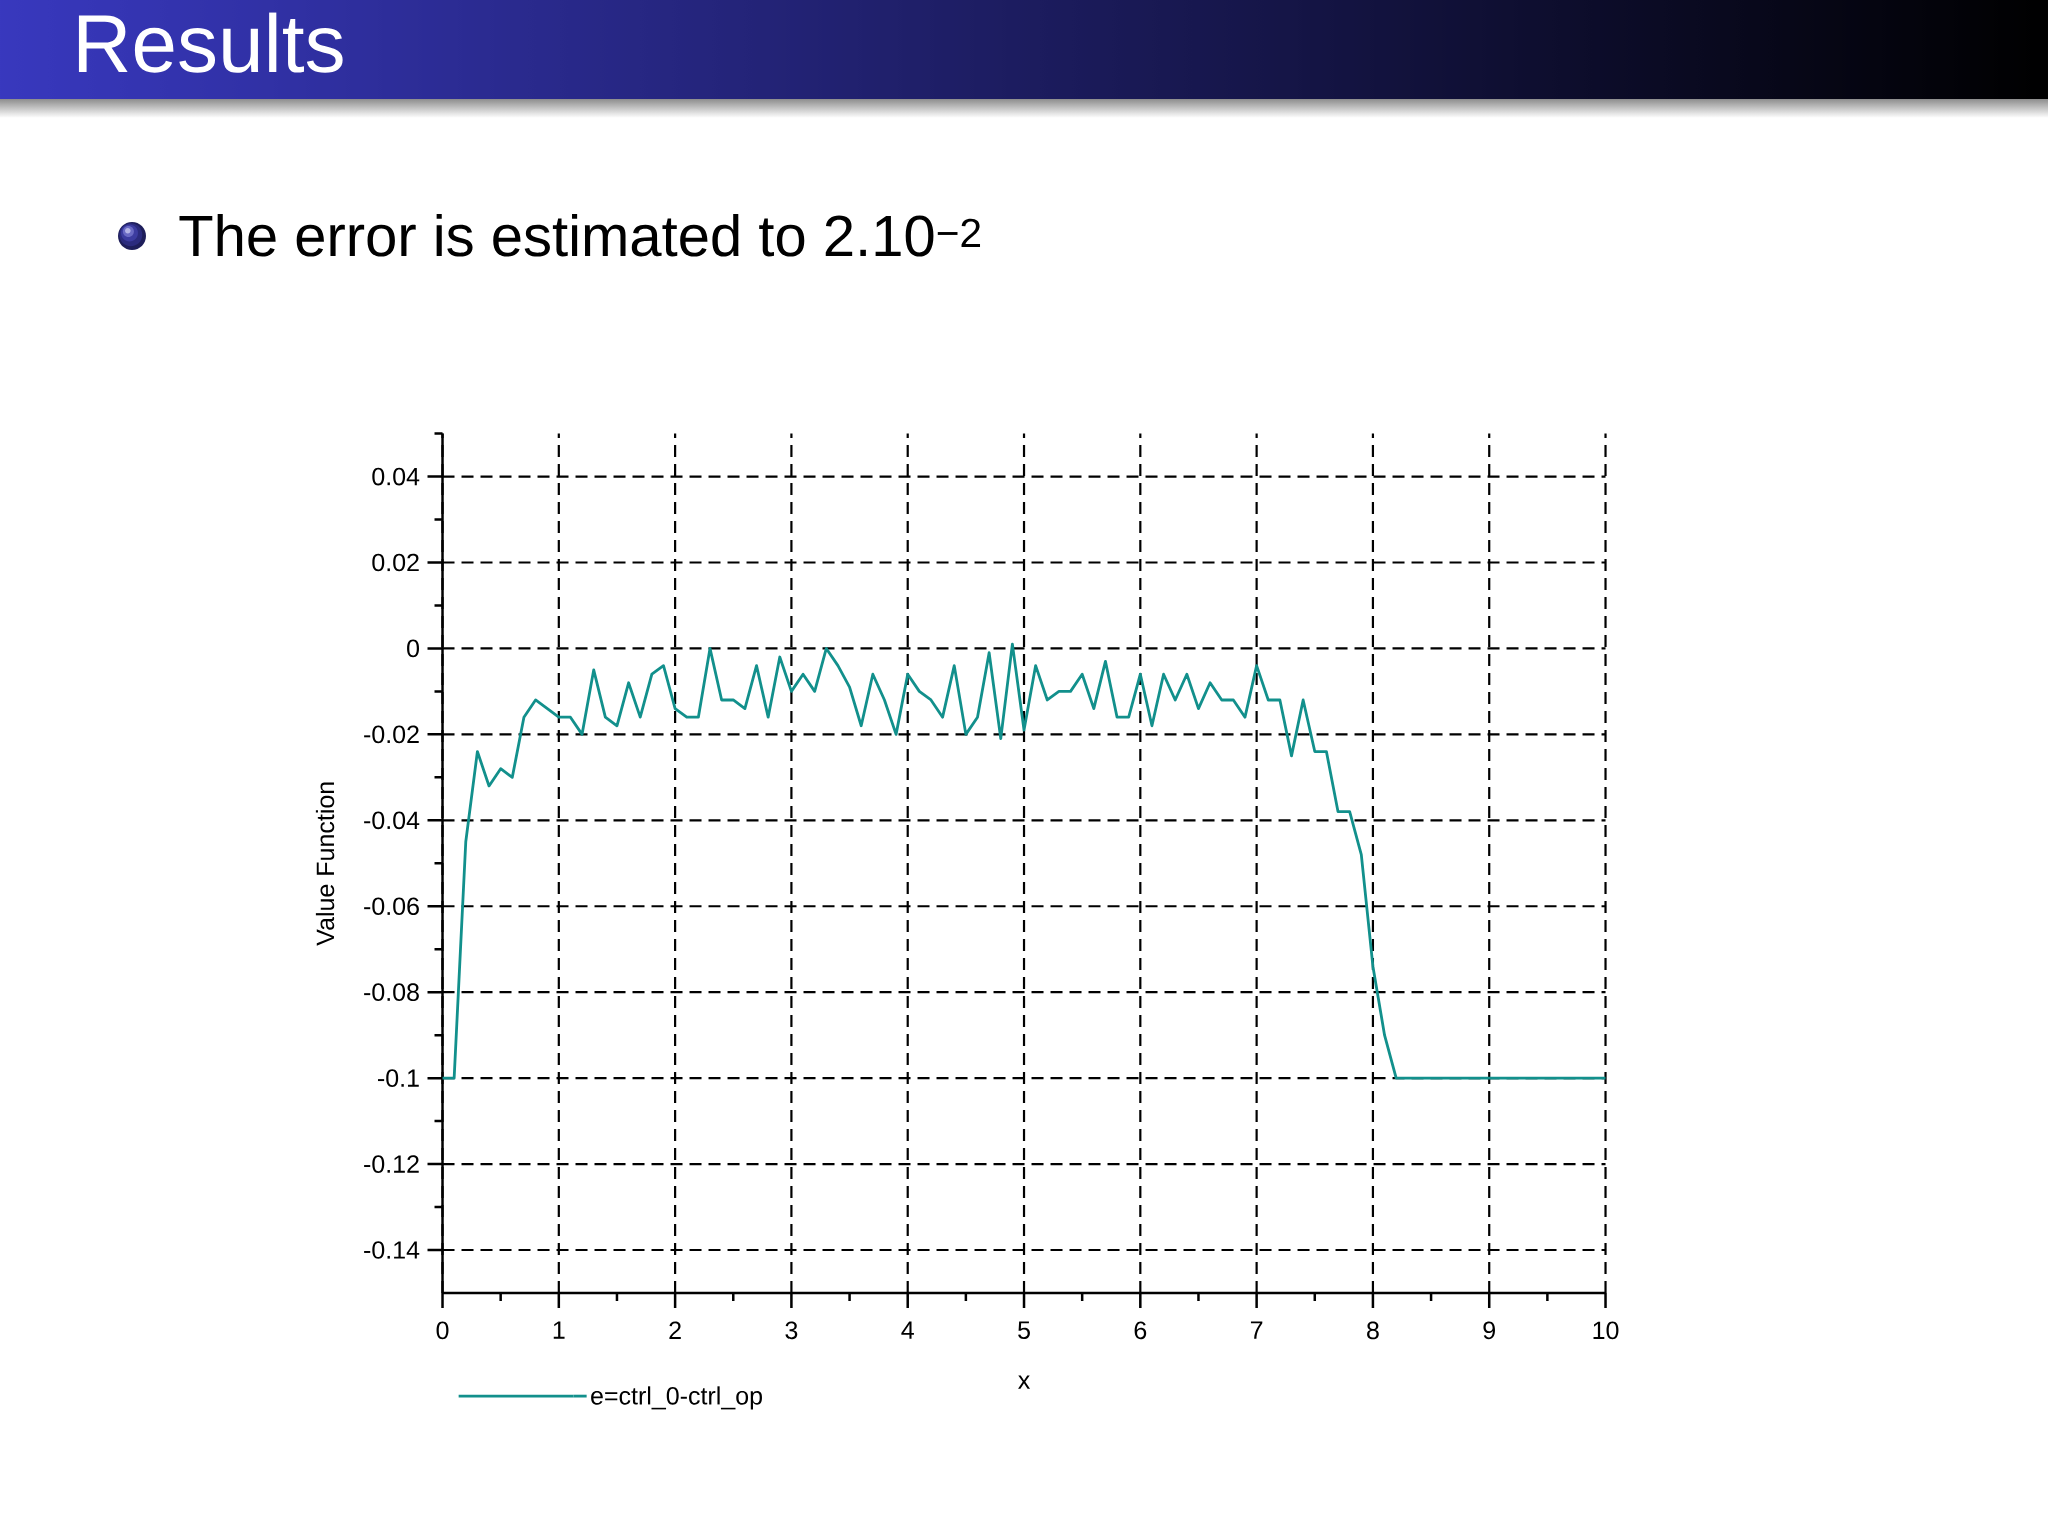  What do you see at coordinates (580, 235) in the screenshot?
I see `chart-subtitle: The error is estimated to 2.10$^{−2}$` at bounding box center [580, 235].